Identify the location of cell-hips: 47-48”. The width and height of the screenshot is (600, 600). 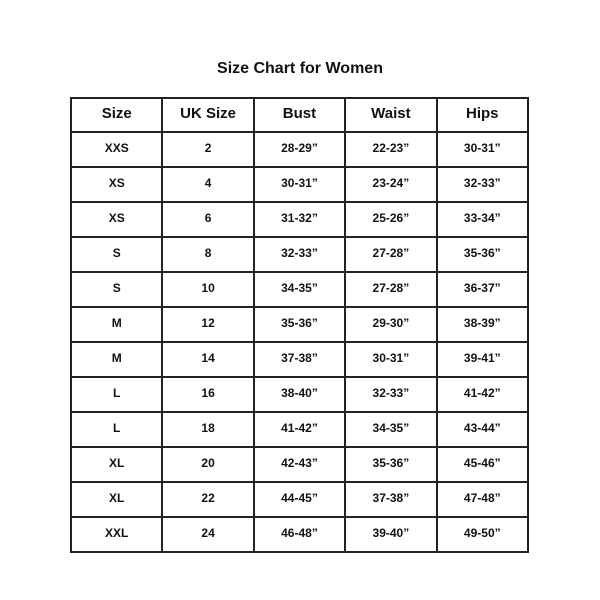
(482, 499).